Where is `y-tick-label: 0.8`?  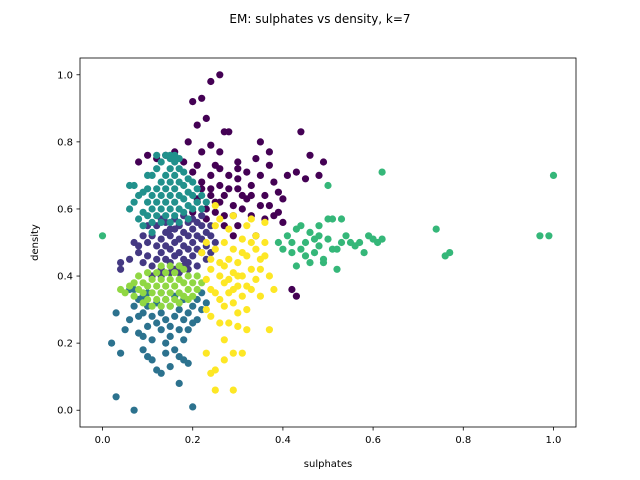 y-tick-label: 0.8 is located at coordinates (65, 142).